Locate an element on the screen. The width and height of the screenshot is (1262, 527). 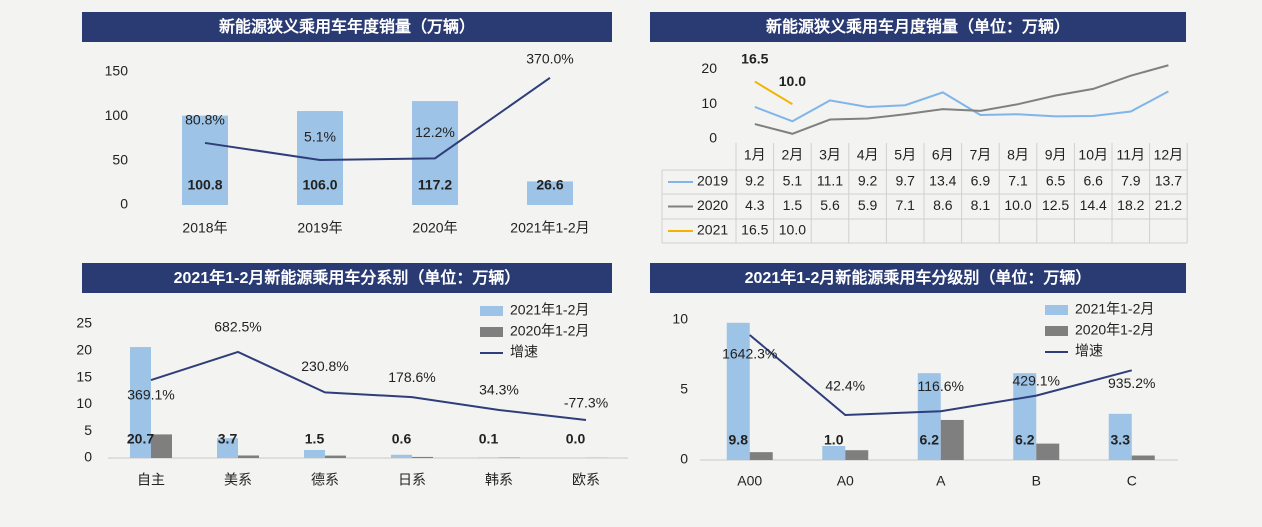
value-label: 10.0 is located at coordinates (792, 81).